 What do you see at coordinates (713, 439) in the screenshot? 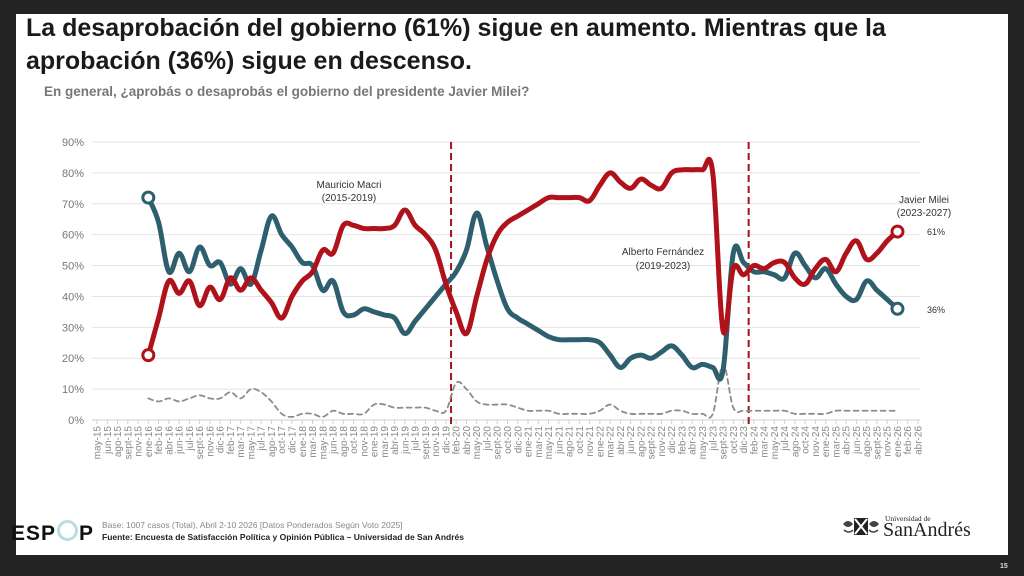
I see `x-tick-label: jul-23` at bounding box center [713, 439].